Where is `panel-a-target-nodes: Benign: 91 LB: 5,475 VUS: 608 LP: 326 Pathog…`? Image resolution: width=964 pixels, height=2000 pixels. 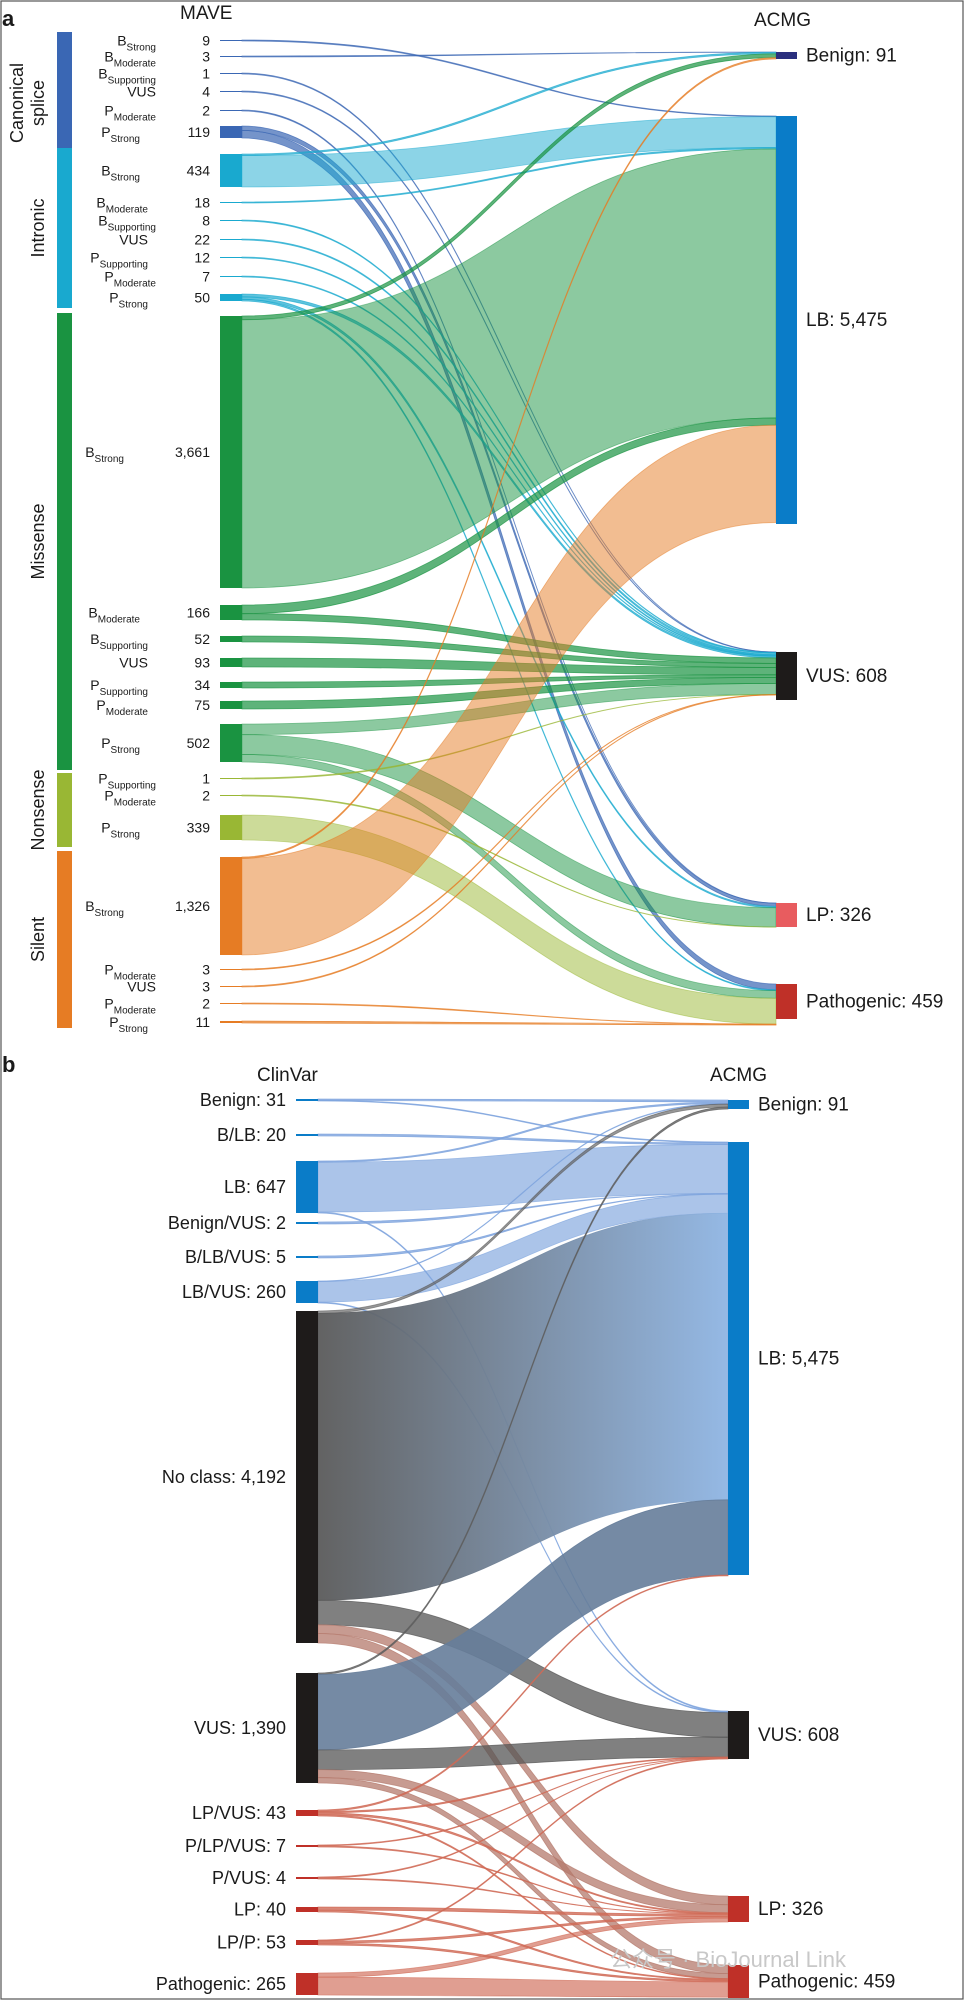
panel-a-target-nodes: Benign: 91 LB: 5,475 VUS: 608 LP: 326 Pathog… is located at coordinates (859, 532).